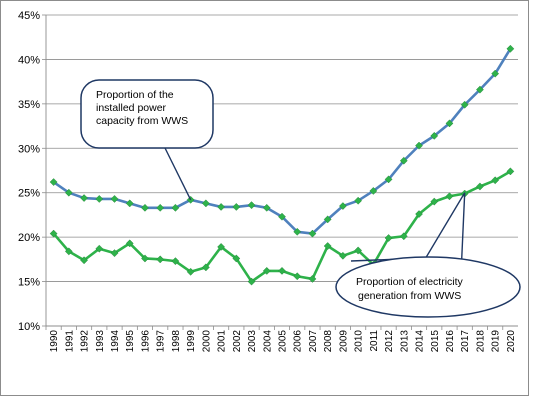  What do you see at coordinates (450, 341) in the screenshot?
I see `x-tick-label: 2016` at bounding box center [450, 341].